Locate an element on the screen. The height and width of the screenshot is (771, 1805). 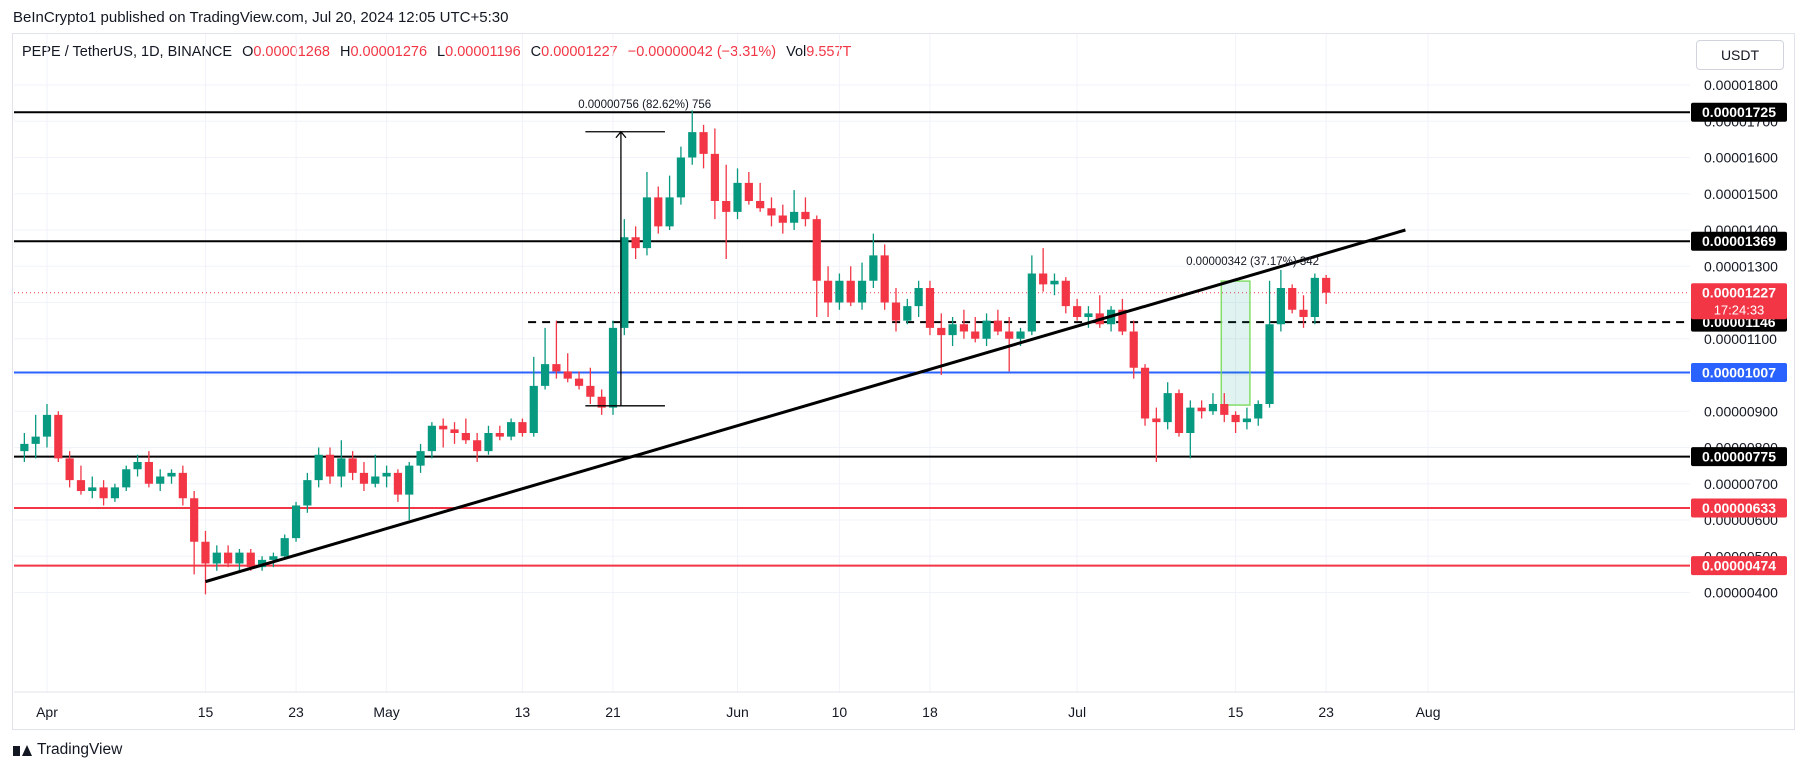
change-value: −0.00000042 (−3.31%) is located at coordinates (702, 52).